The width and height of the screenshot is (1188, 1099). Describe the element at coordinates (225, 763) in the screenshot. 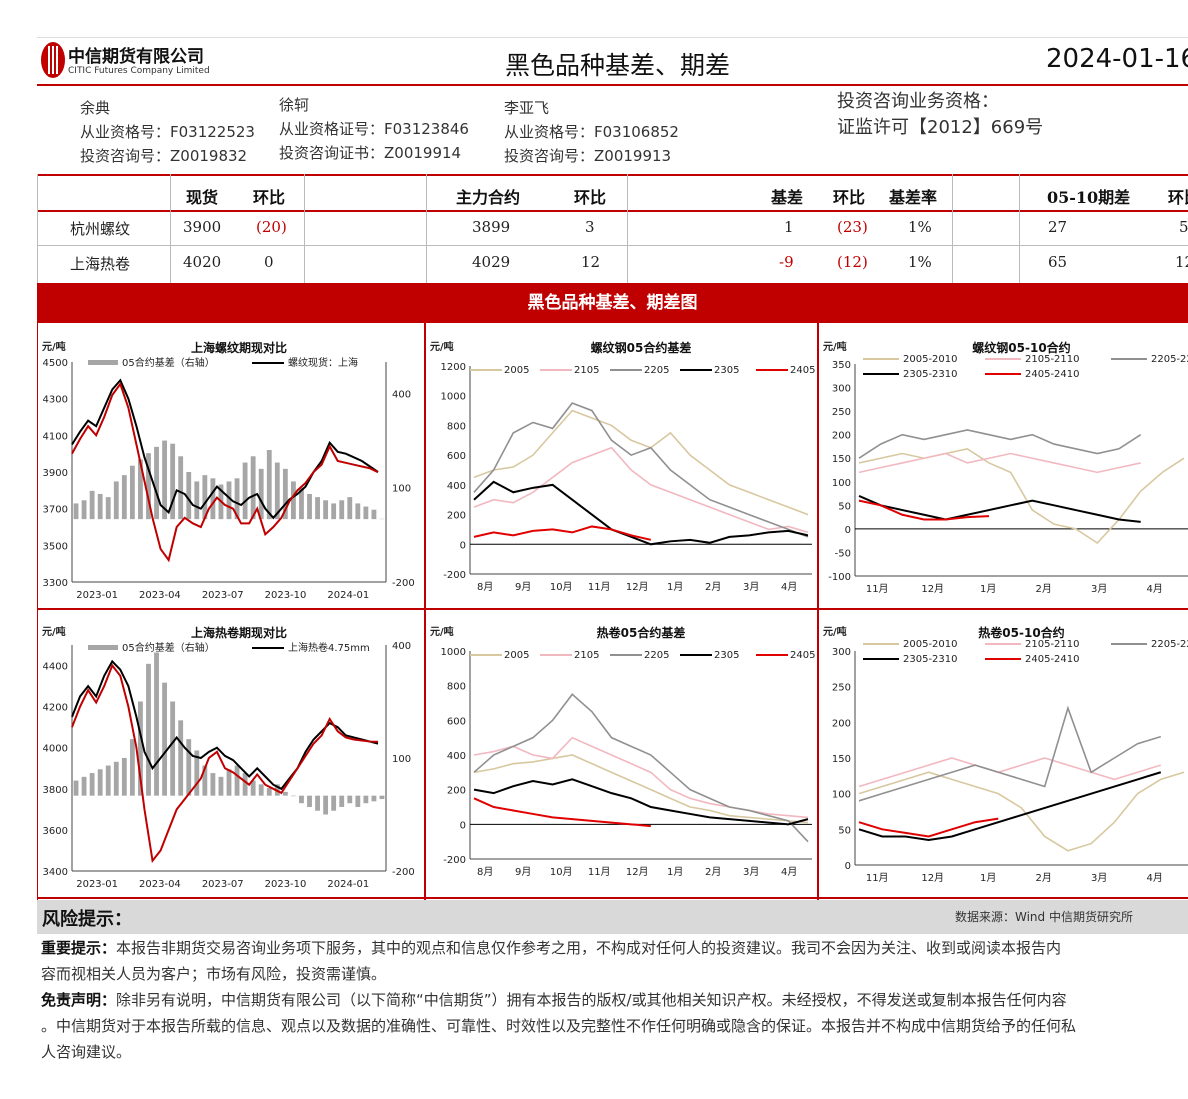

I see `series-line-futures` at that location.